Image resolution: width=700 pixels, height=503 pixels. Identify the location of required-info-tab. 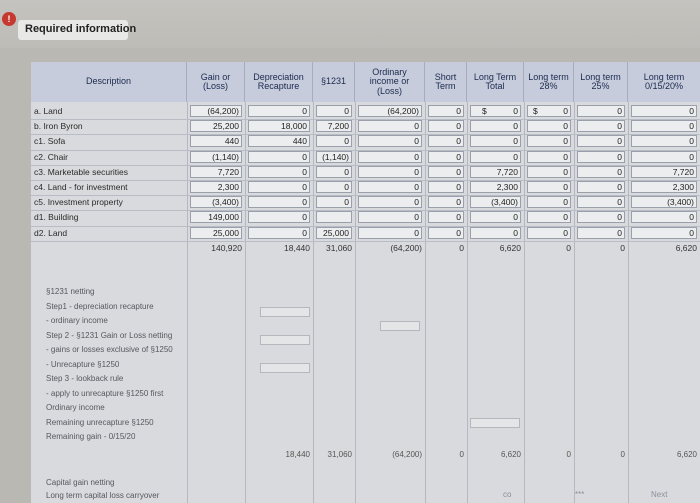
(73, 30).